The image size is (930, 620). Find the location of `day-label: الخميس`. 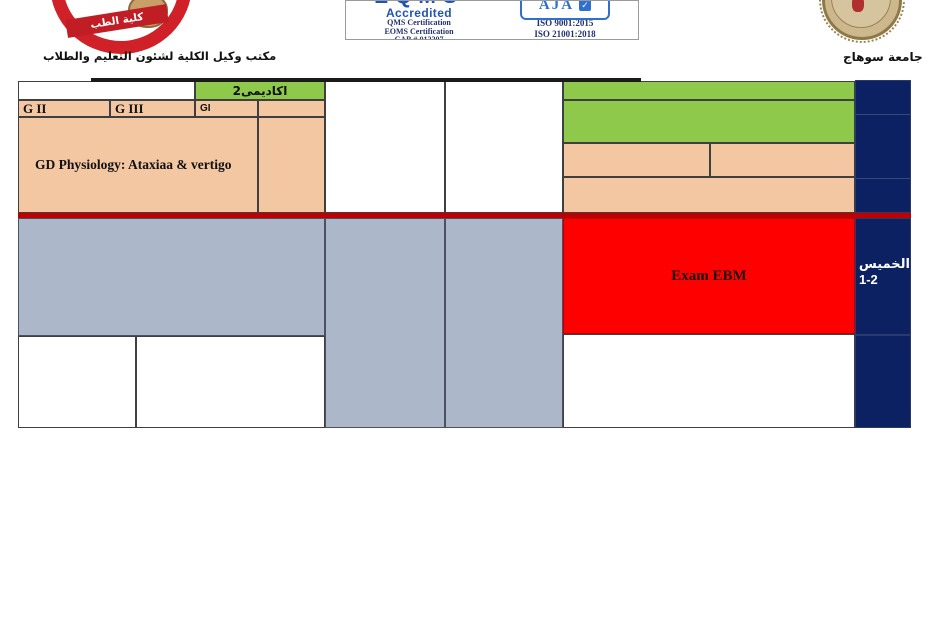

day-label: الخميس is located at coordinates (884, 264).